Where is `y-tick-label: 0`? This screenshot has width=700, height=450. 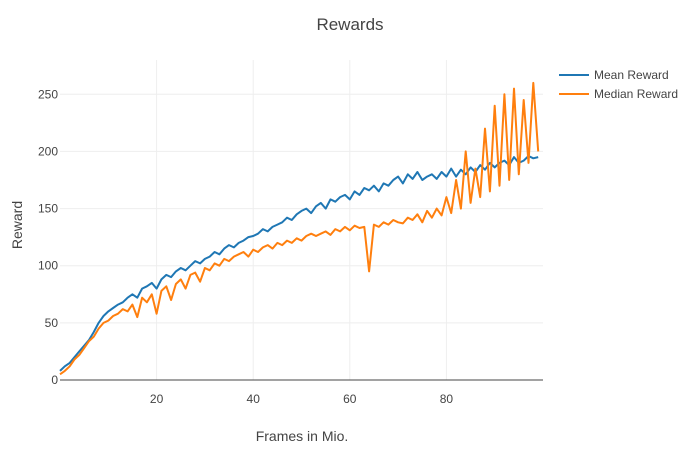
y-tick-label: 0 is located at coordinates (54, 380).